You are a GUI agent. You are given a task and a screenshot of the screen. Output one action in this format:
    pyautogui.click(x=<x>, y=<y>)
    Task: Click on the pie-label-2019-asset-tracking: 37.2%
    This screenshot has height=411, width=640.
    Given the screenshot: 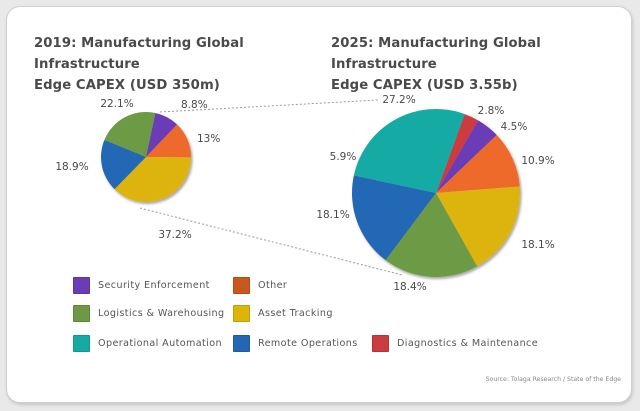 What is the action you would take?
    pyautogui.click(x=174, y=235)
    